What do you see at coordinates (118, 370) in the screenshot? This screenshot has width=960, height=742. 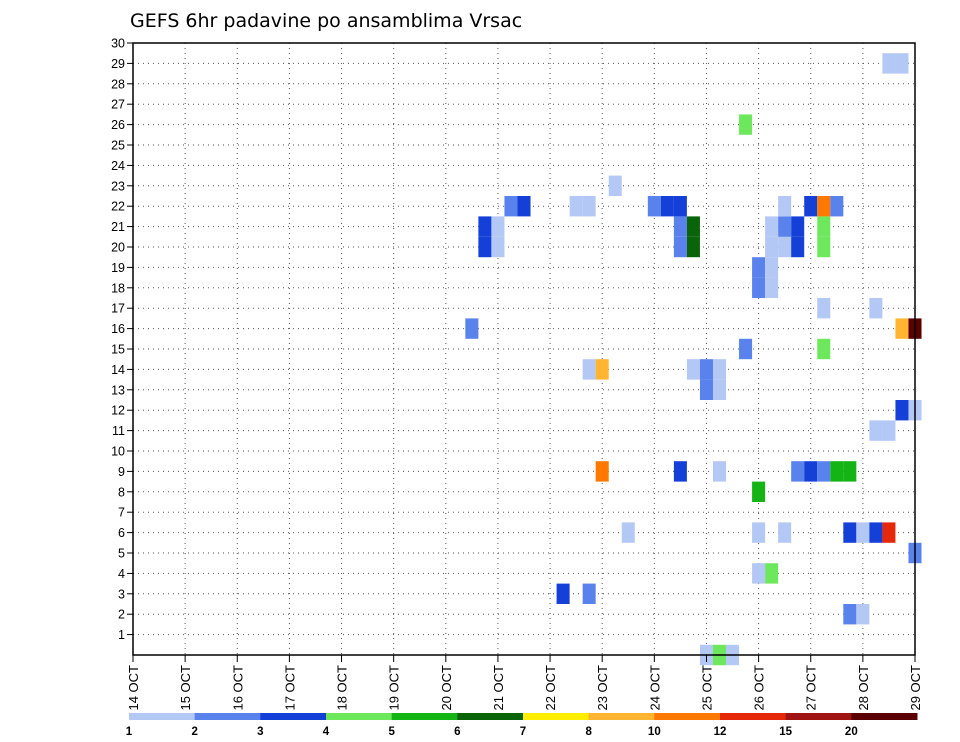 I see `y-tick-label: 14` at bounding box center [118, 370].